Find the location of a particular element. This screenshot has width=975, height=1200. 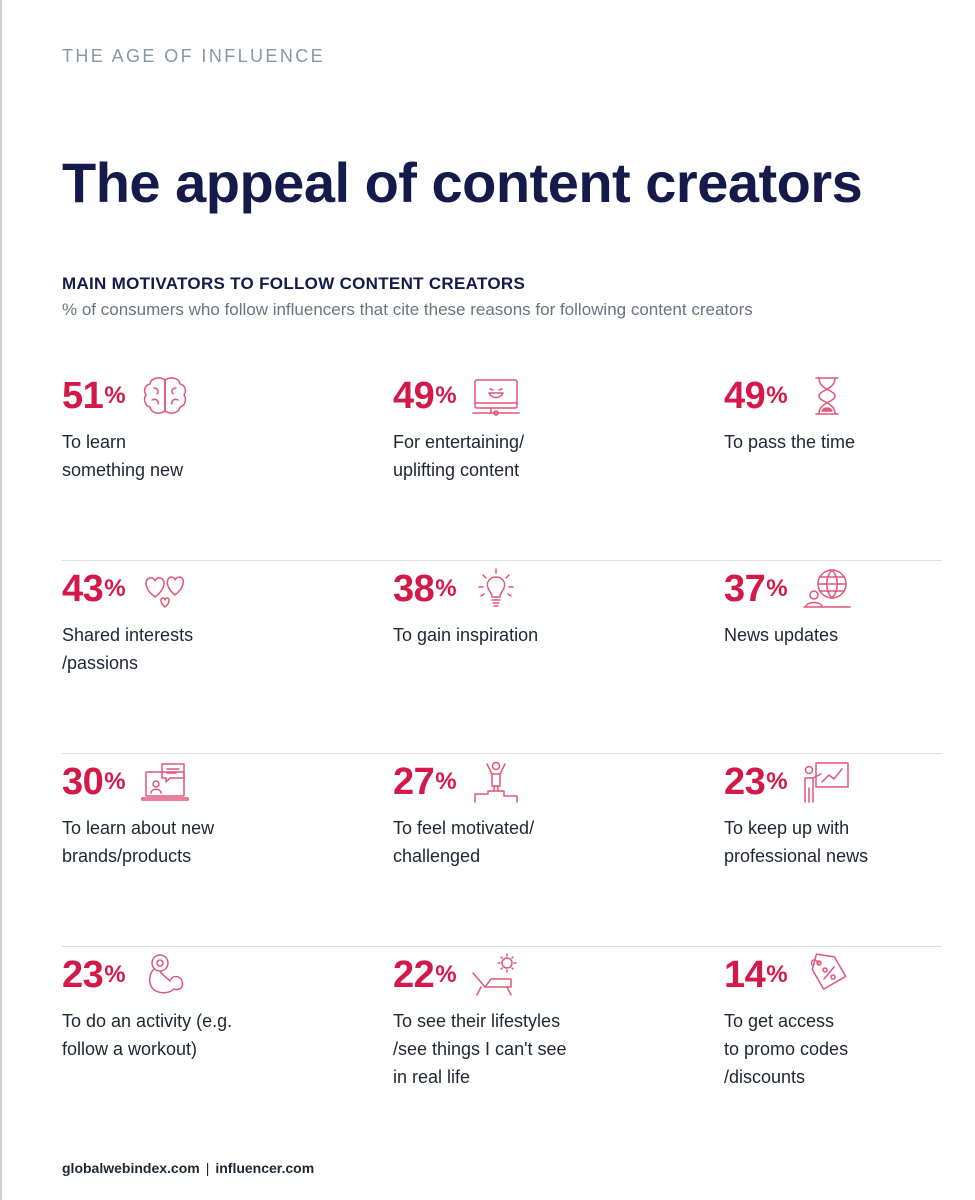

globe-person-icon is located at coordinates (827, 589).